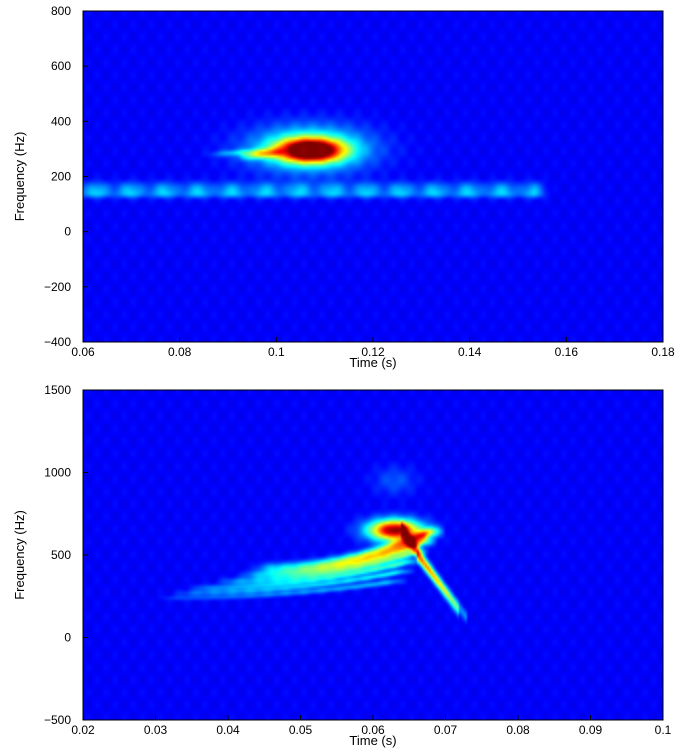 This screenshot has height=749, width=695. What do you see at coordinates (446, 730) in the screenshot?
I see `x-tick-label: 0.07` at bounding box center [446, 730].